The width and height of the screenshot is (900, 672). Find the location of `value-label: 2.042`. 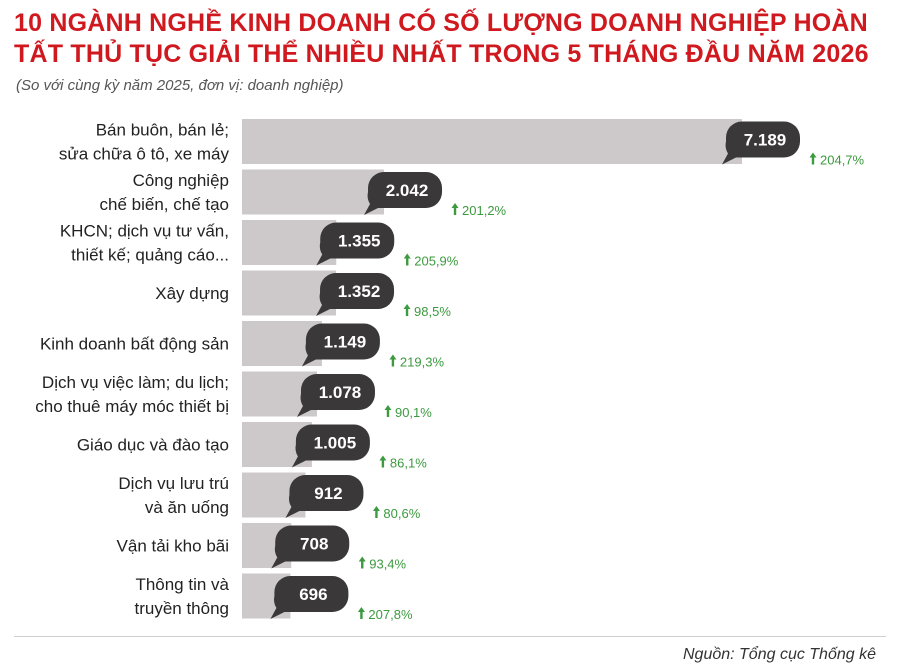

value-label: 2.042 is located at coordinates (407, 190).